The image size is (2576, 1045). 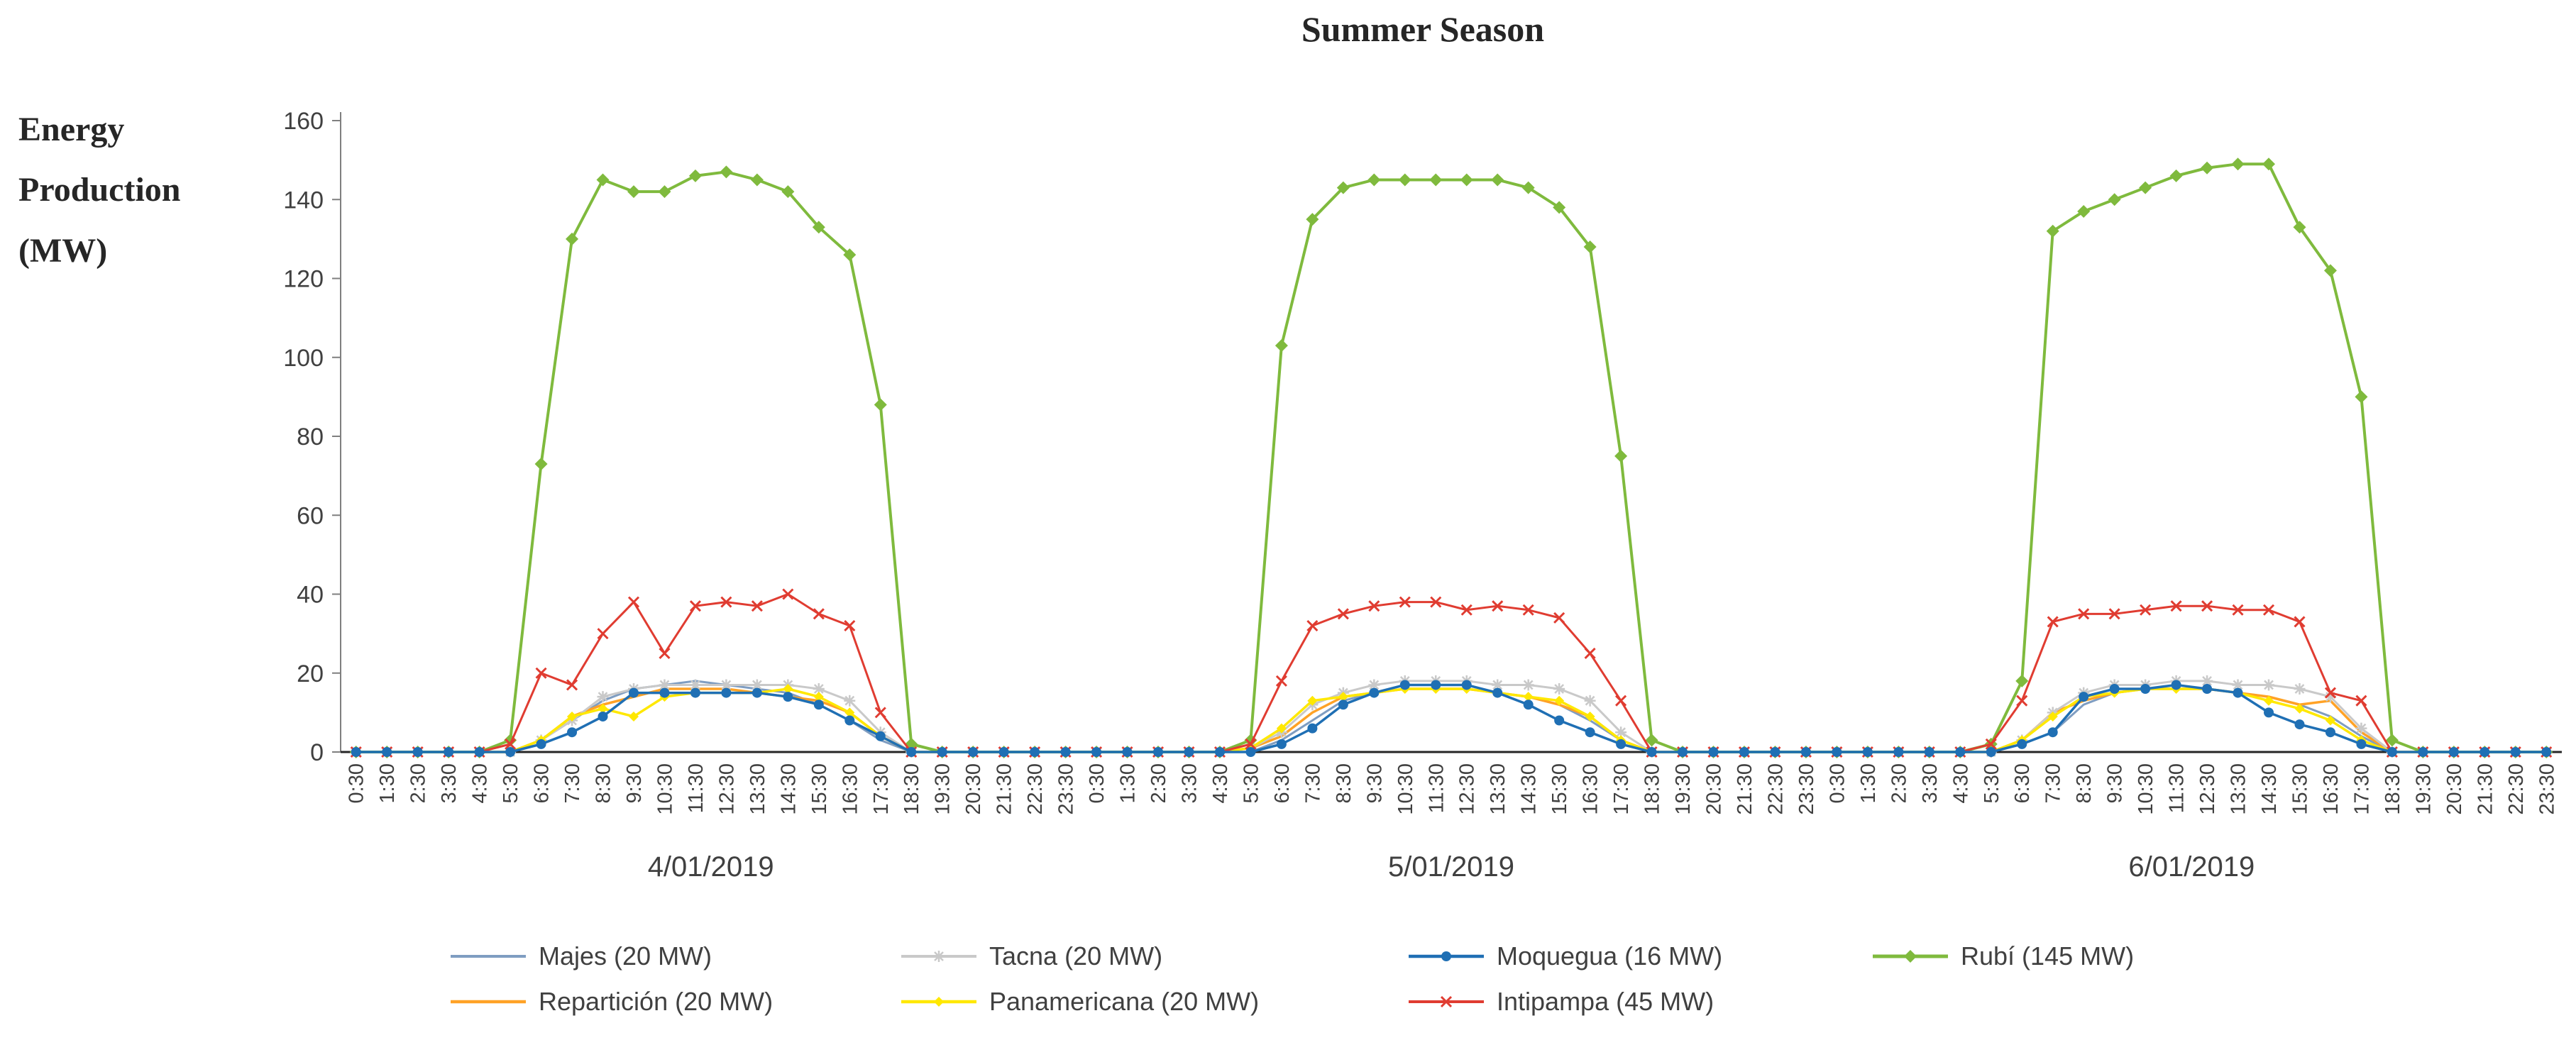 What do you see at coordinates (310, 673) in the screenshot?
I see `y-tick-label: 20` at bounding box center [310, 673].